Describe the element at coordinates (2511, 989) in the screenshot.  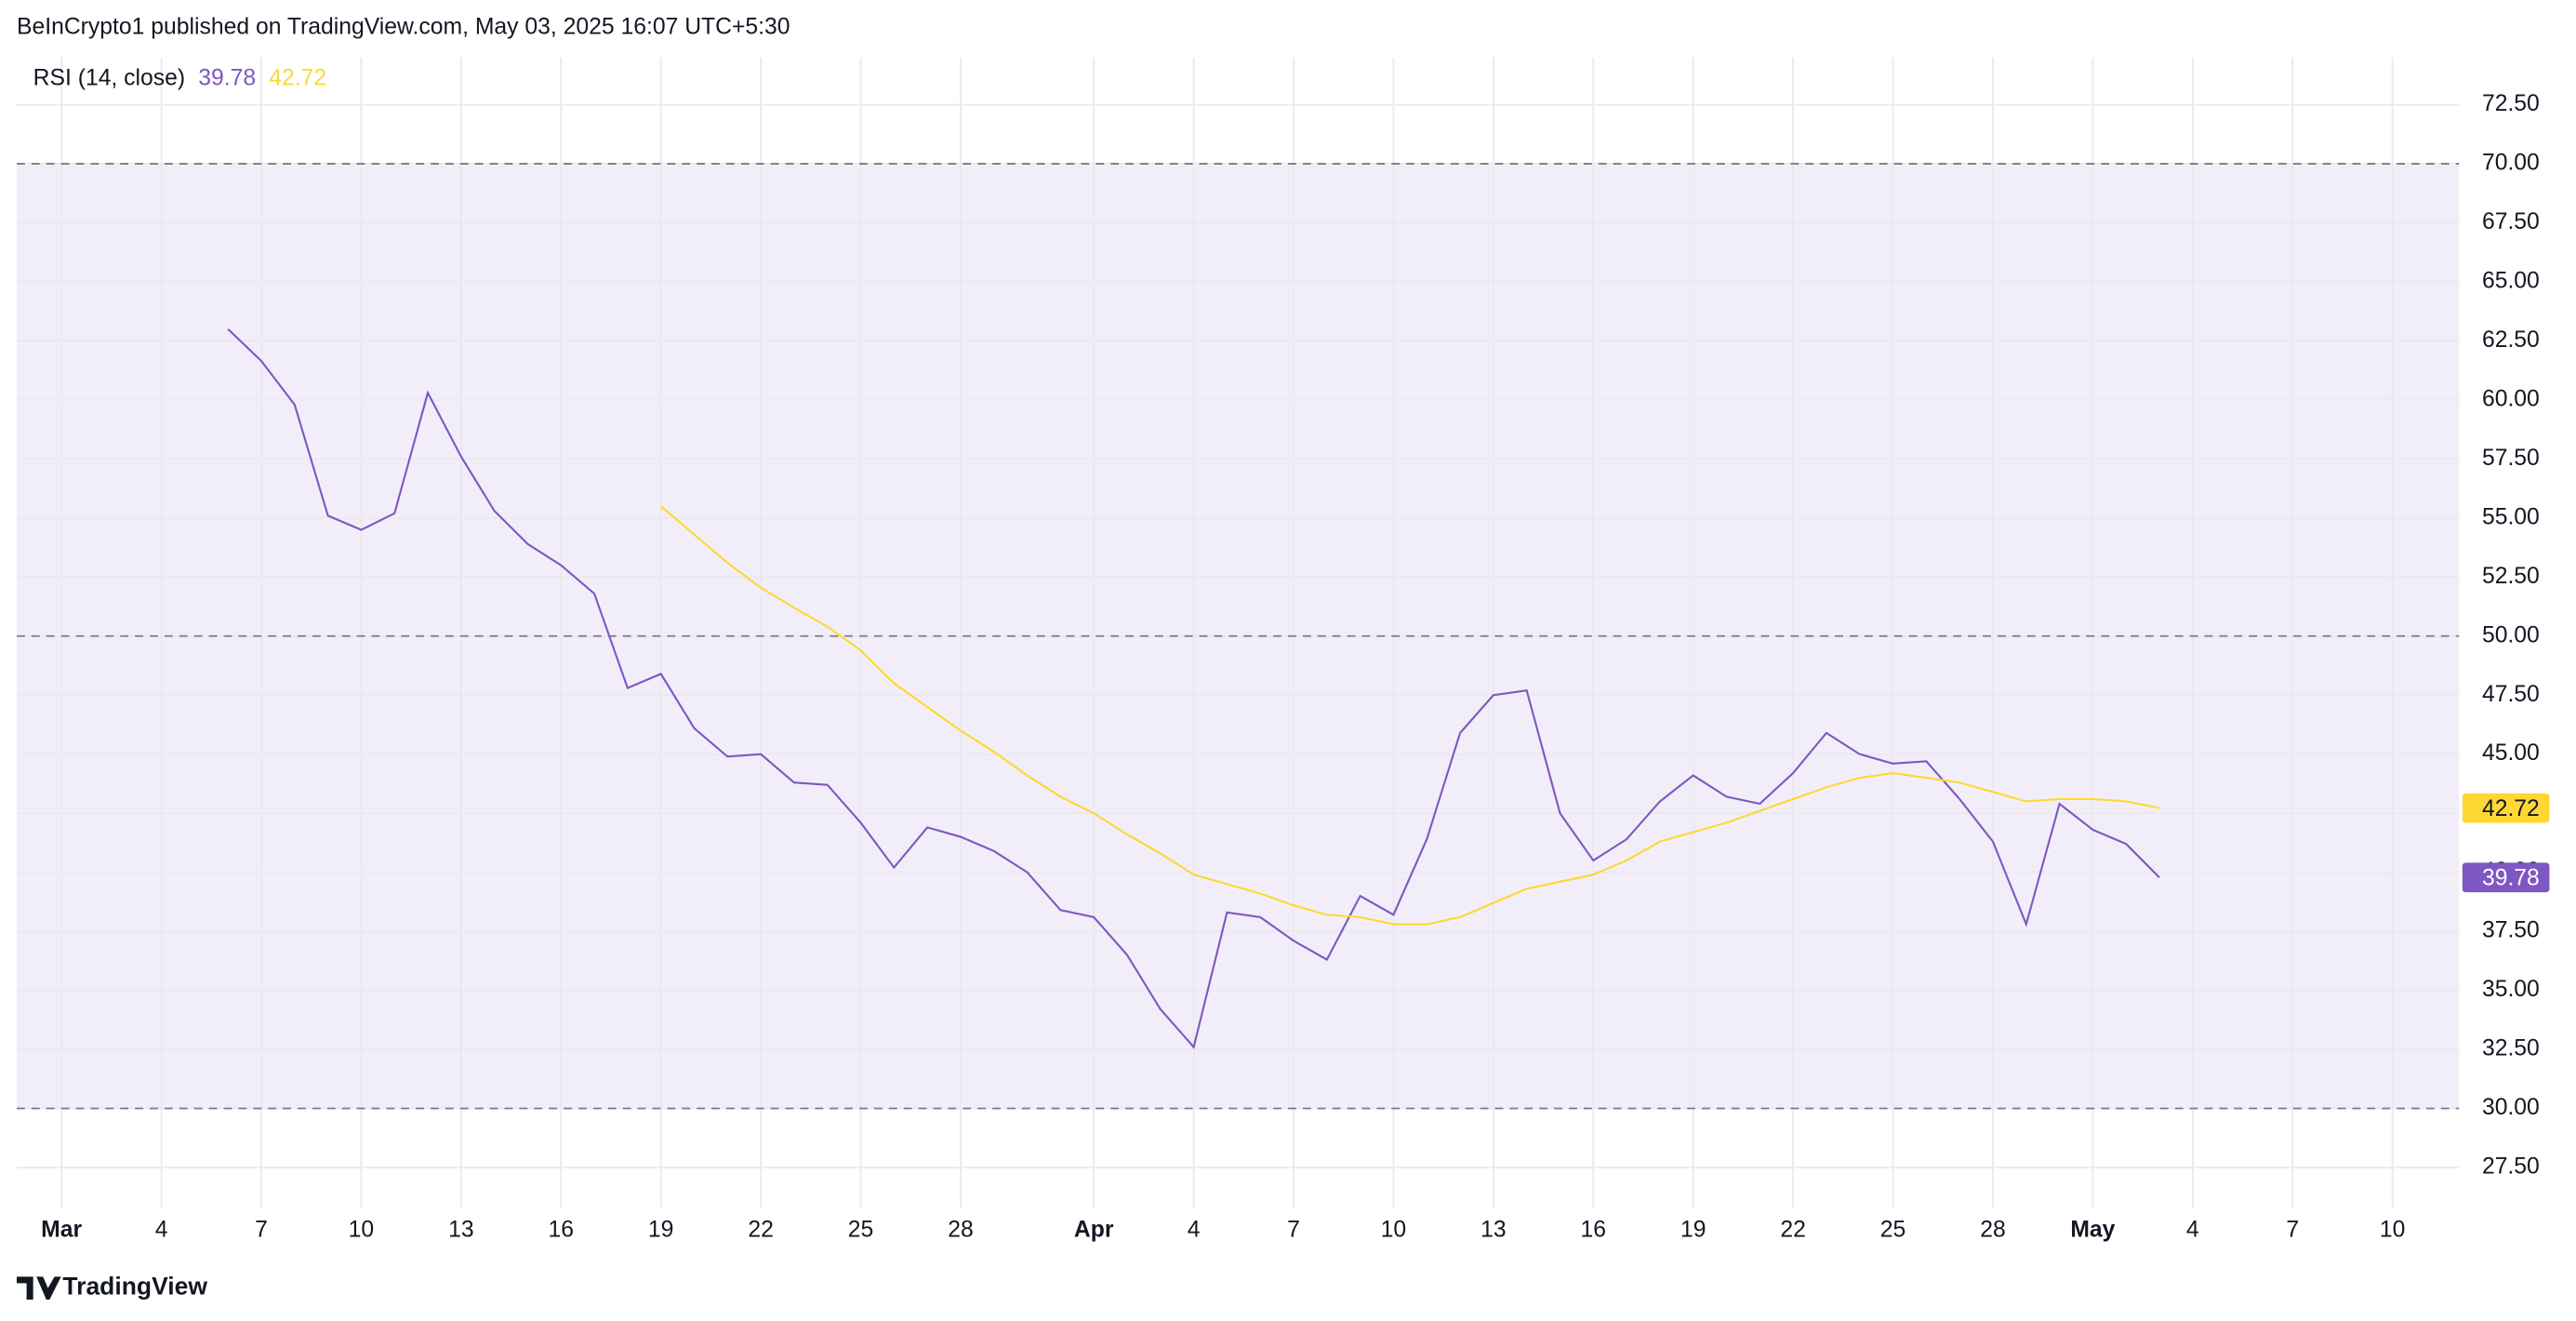
I see `y-tick-label: 35.00` at that location.